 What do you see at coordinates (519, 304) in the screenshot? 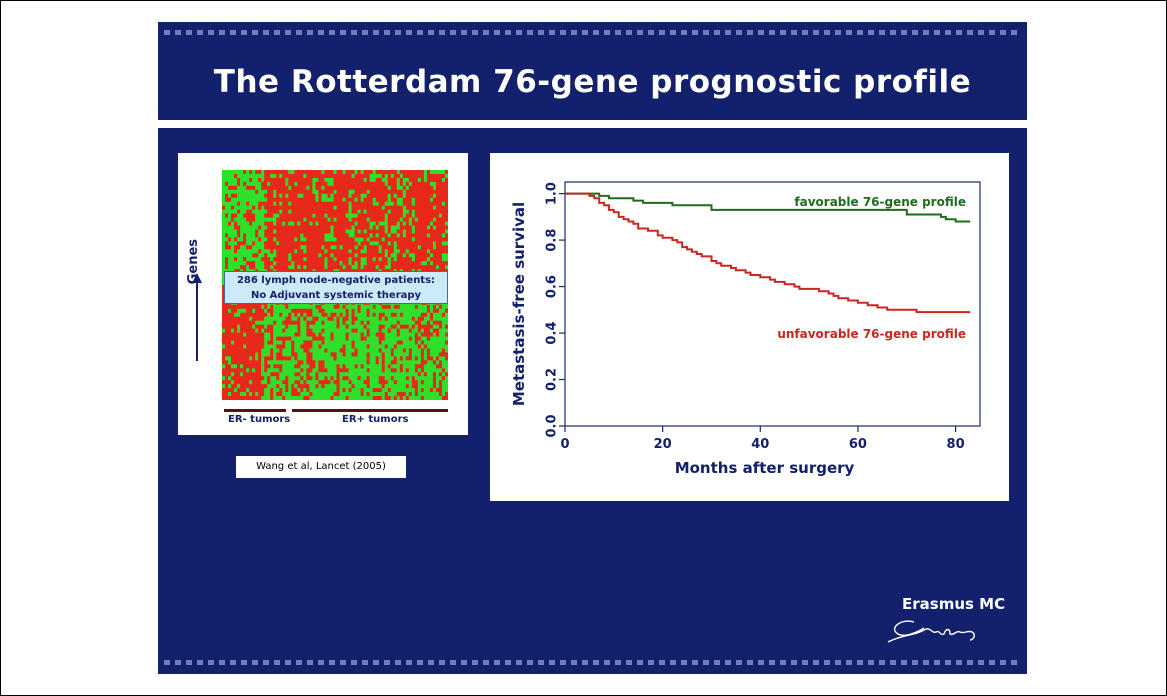
I see `y-axis-label: Metastasis-free survival` at bounding box center [519, 304].